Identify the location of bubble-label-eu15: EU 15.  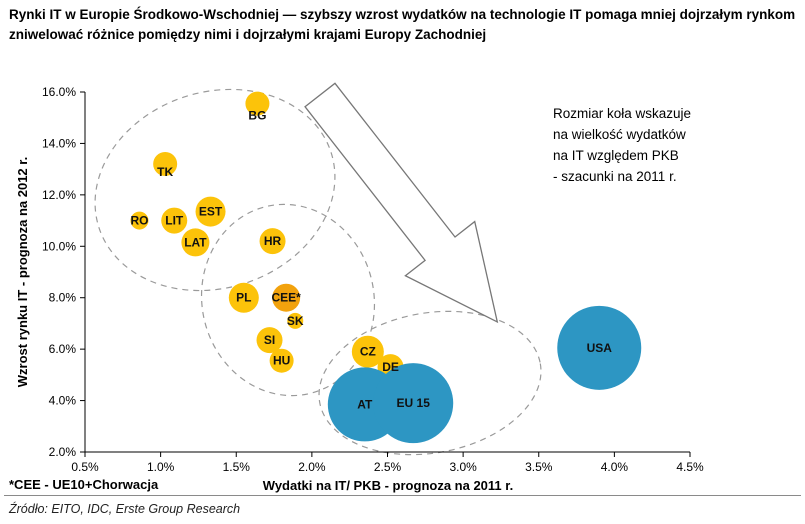
(414, 403).